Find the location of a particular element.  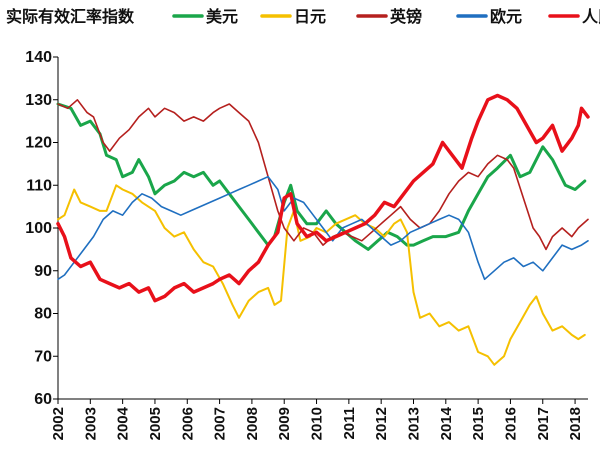

legend: 美元 日元 英镑 欧元 人民币 is located at coordinates (386, 16).